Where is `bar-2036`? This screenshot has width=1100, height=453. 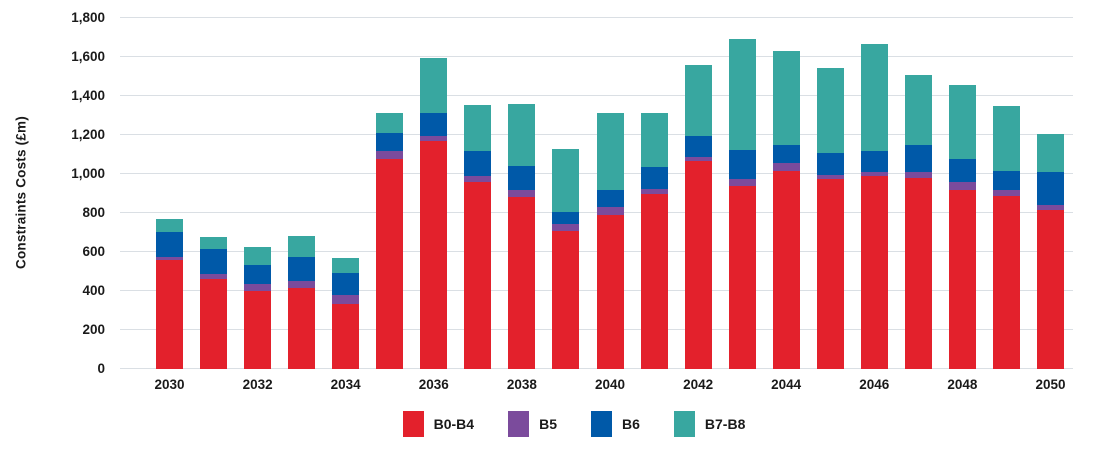 bar-2036 is located at coordinates (434, 213).